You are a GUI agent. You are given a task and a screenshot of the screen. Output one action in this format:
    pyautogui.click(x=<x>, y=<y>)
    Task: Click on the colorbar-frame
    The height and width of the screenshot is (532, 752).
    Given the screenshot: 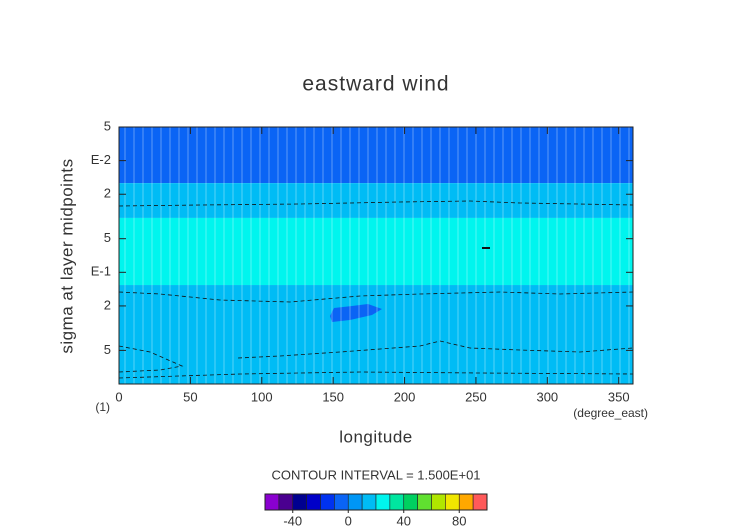 What is the action you would take?
    pyautogui.click(x=376, y=502)
    